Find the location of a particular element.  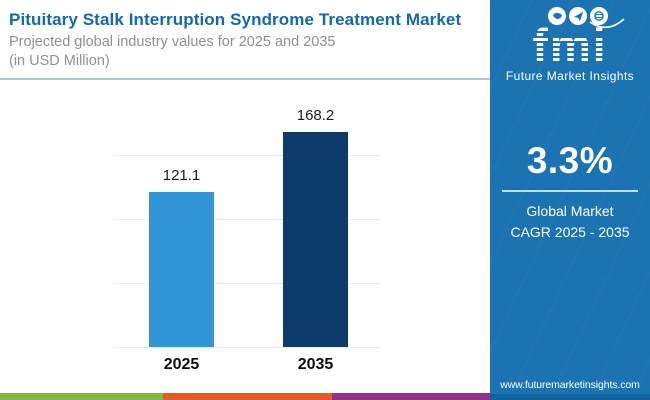

x-label-2025: 2025 is located at coordinates (181, 364).